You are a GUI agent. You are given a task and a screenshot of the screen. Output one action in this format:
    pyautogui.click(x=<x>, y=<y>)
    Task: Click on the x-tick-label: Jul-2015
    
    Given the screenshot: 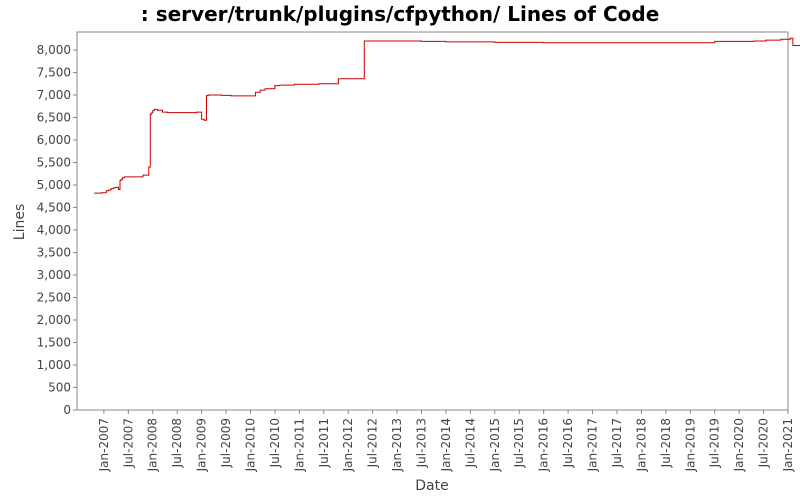 What is the action you would take?
    pyautogui.click(x=519, y=443)
    